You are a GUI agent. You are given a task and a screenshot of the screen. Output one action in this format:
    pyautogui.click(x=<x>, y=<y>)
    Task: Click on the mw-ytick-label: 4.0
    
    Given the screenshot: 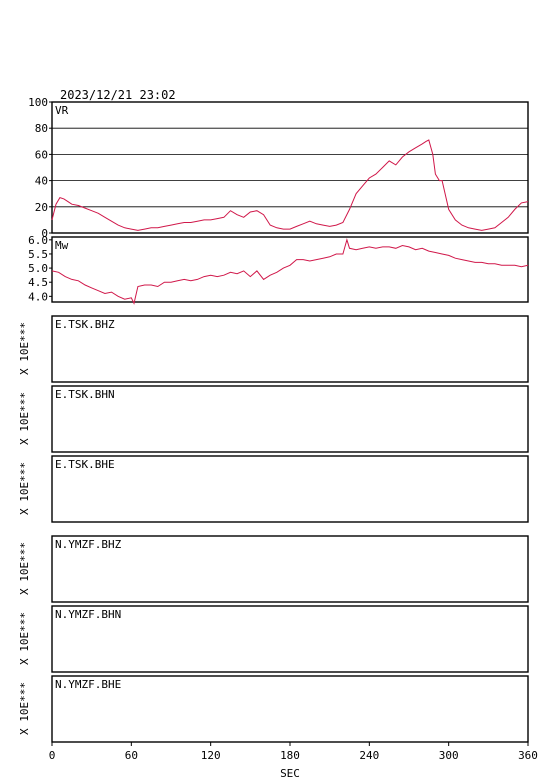 What is the action you would take?
    pyautogui.click(x=38, y=296)
    